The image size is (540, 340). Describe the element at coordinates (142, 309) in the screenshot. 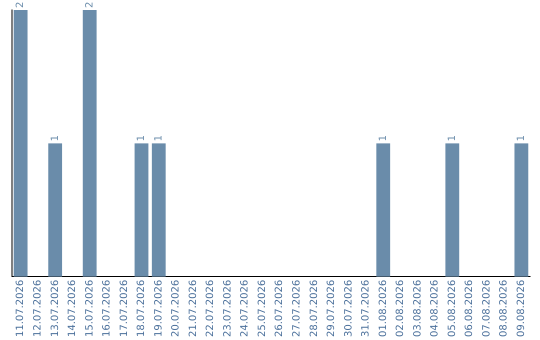

I see `x-tick-label: 18.07.2026` at that location.